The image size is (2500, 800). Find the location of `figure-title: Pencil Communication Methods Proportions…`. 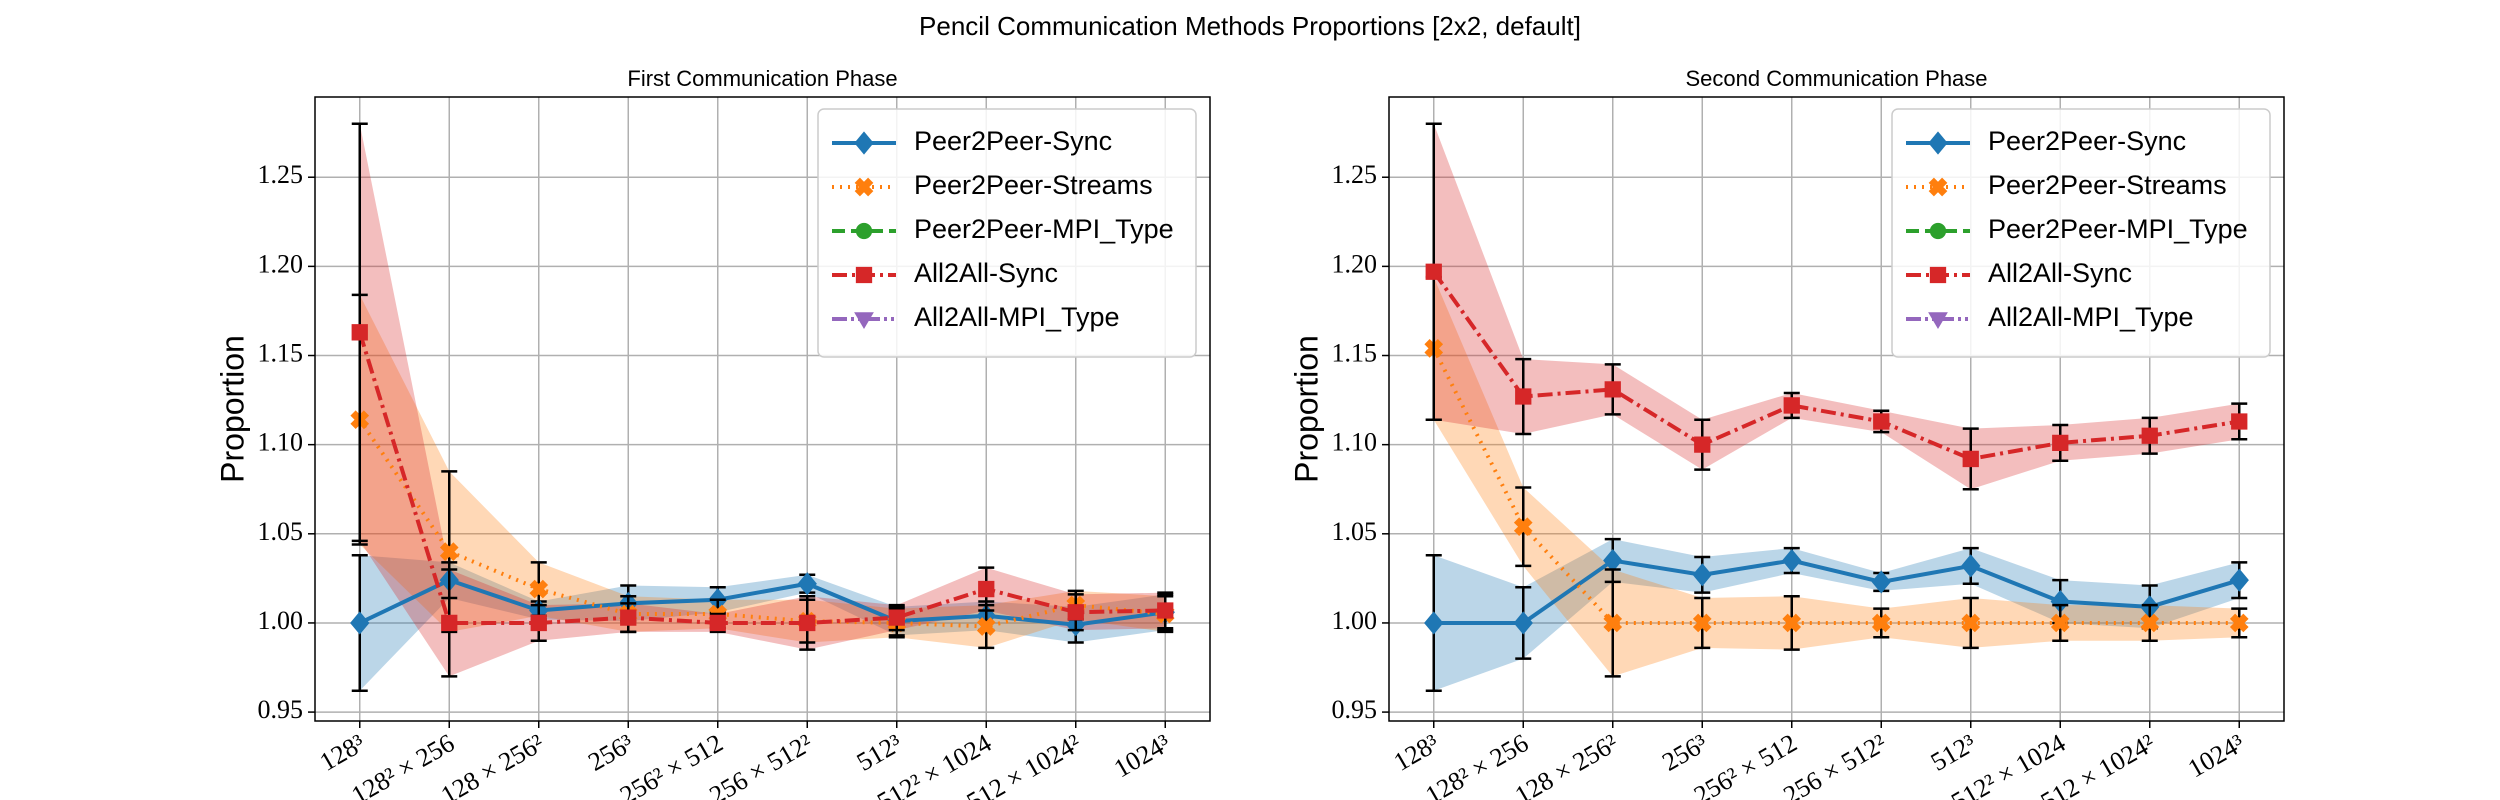

figure-title: Pencil Communication Methods Proportions… is located at coordinates (1250, 26).